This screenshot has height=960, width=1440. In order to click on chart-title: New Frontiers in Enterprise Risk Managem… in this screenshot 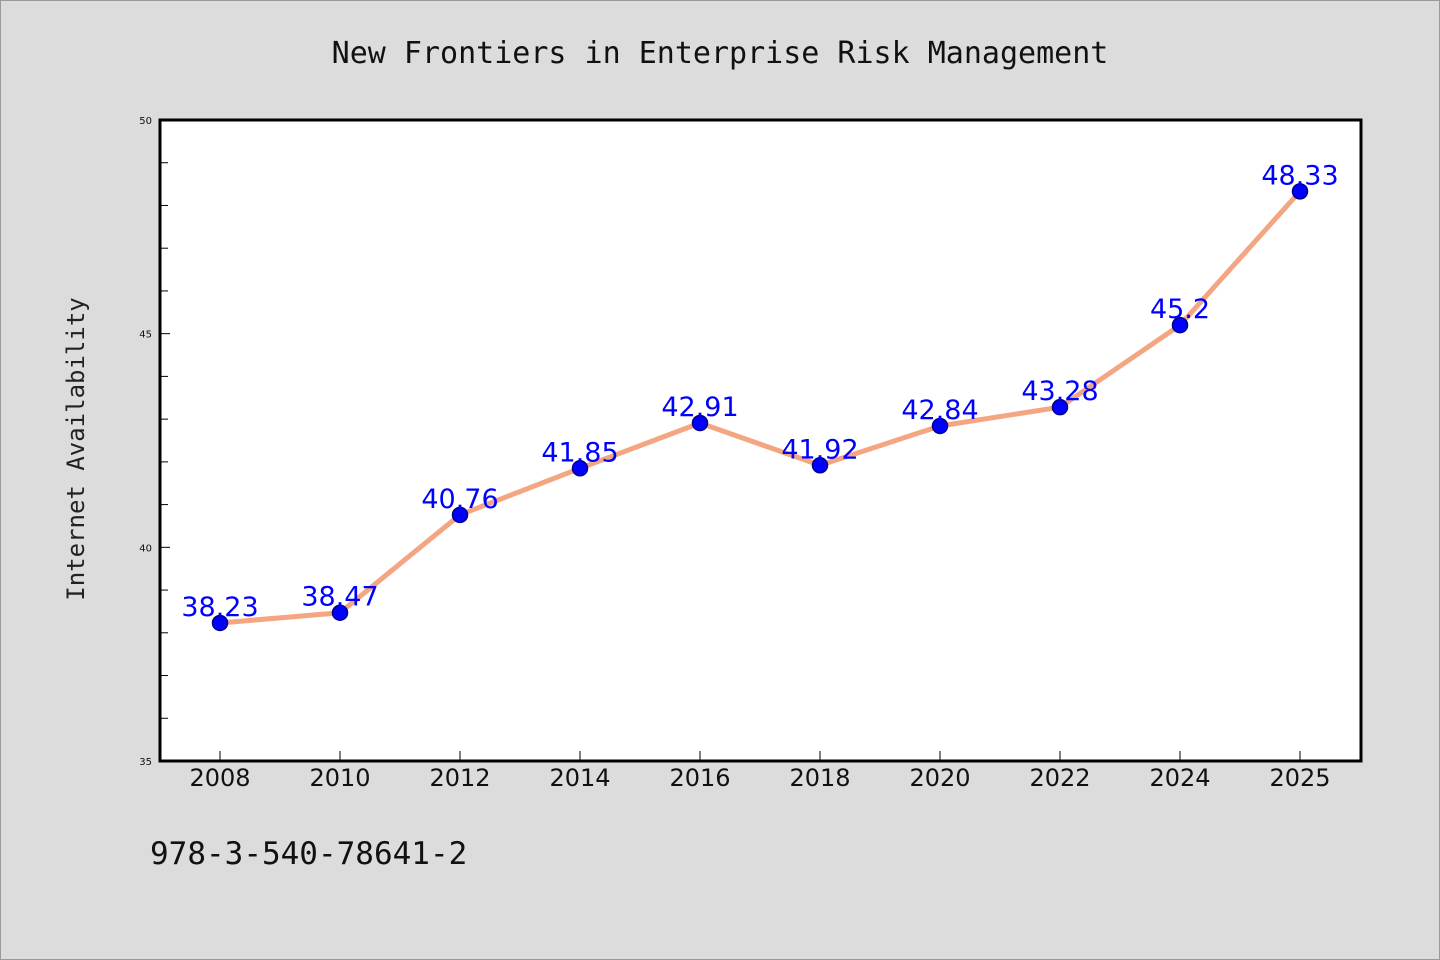, I will do `click(720, 53)`.